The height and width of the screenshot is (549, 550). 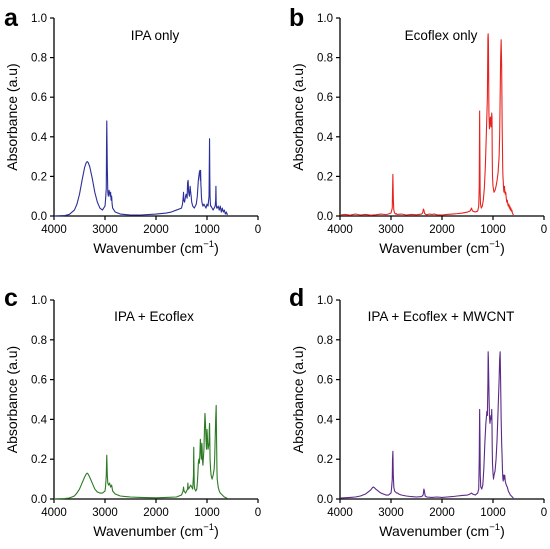 I want to click on panel-title: IPA + Ecoflex, so click(x=154, y=316).